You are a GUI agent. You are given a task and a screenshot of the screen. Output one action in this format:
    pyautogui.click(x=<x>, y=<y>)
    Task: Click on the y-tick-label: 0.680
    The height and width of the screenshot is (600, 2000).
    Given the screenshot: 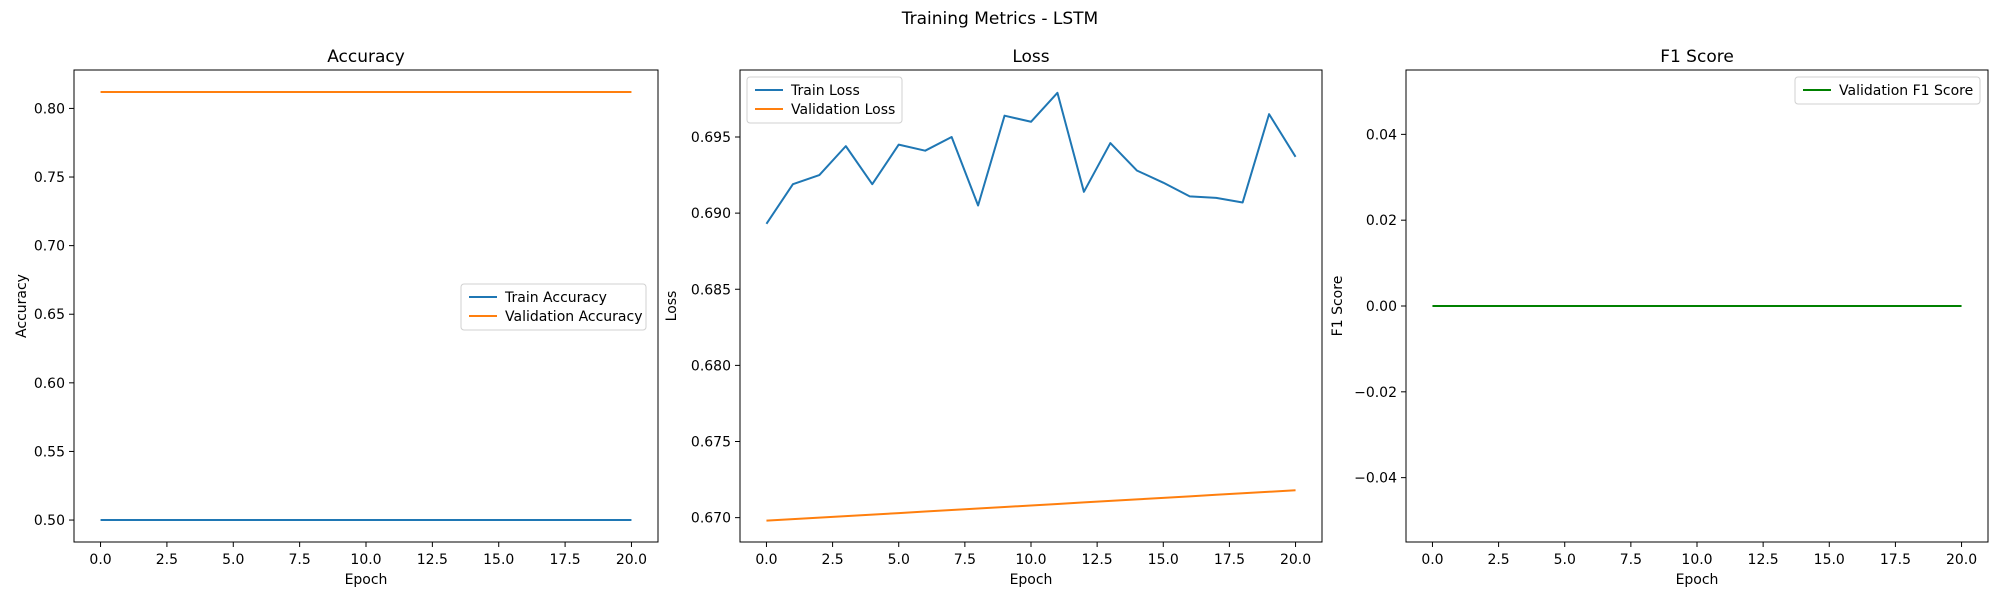 What is the action you would take?
    pyautogui.click(x=711, y=366)
    